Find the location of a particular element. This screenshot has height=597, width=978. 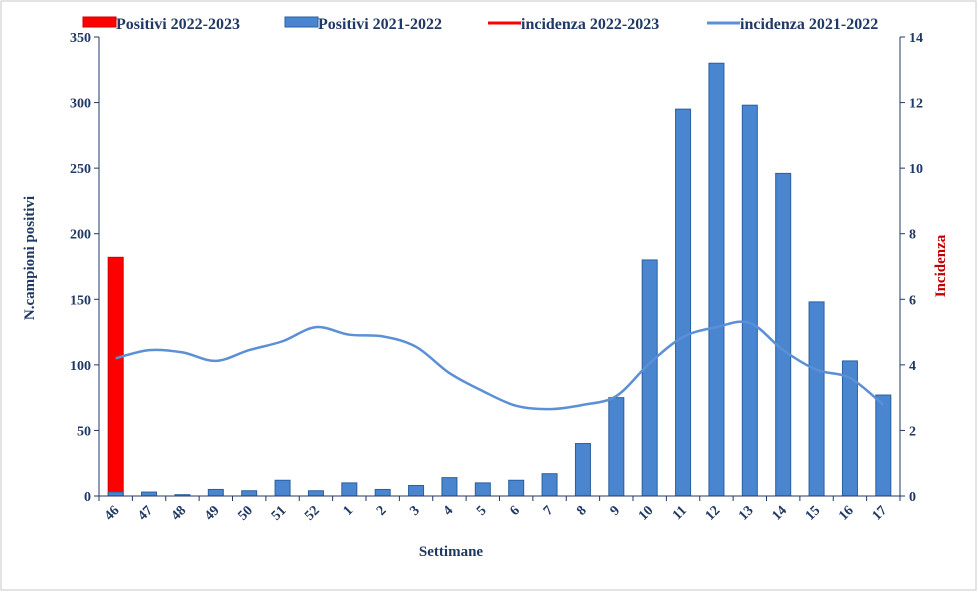

series-line is located at coordinates (500, 365).